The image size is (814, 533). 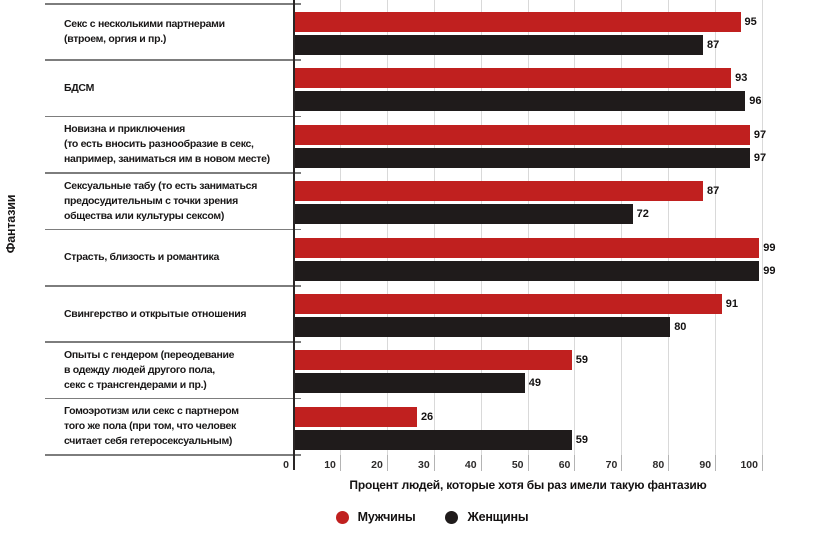 What do you see at coordinates (749, 465) in the screenshot?
I see `x-tick-label-100: 100` at bounding box center [749, 465].